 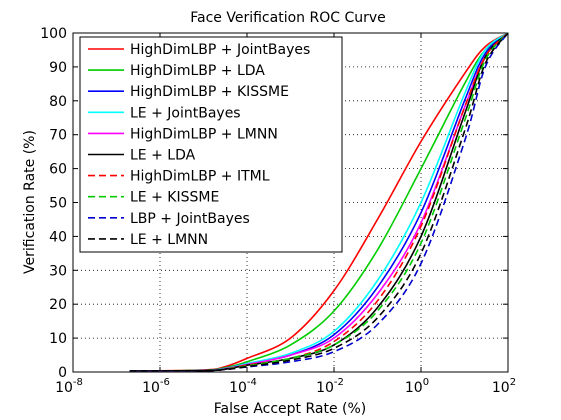 I want to click on legend-label: LE + LMNN, so click(x=169, y=240).